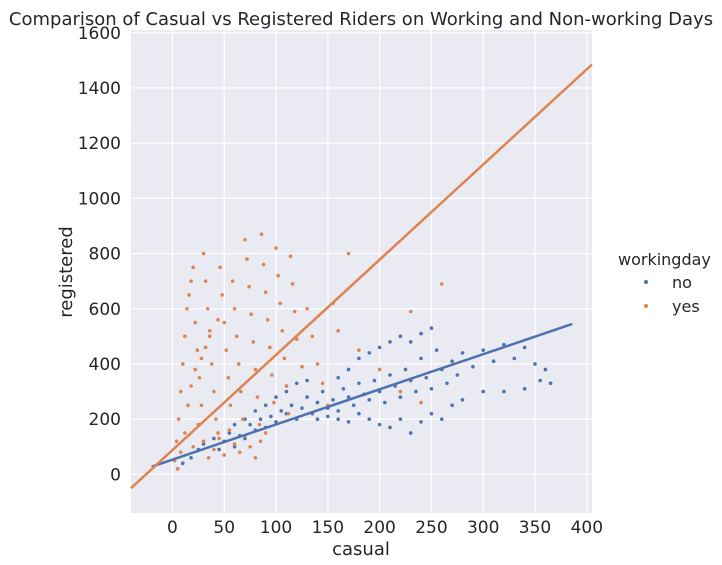 This screenshot has width=722, height=565. What do you see at coordinates (646, 306) in the screenshot?
I see `legend-marker-yes` at bounding box center [646, 306].